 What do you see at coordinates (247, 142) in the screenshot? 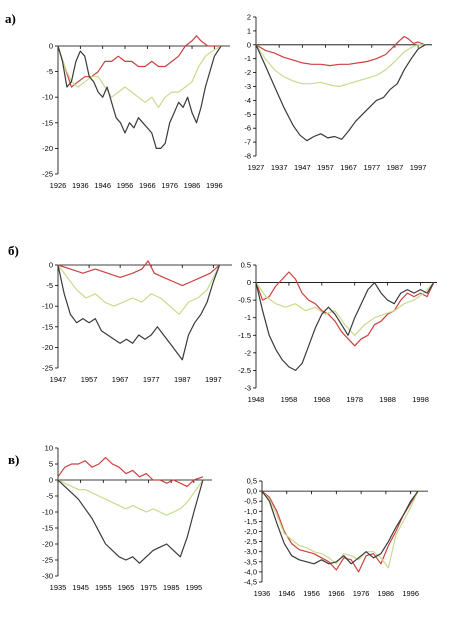
I see `y-tick-label: -7` at bounding box center [247, 142].